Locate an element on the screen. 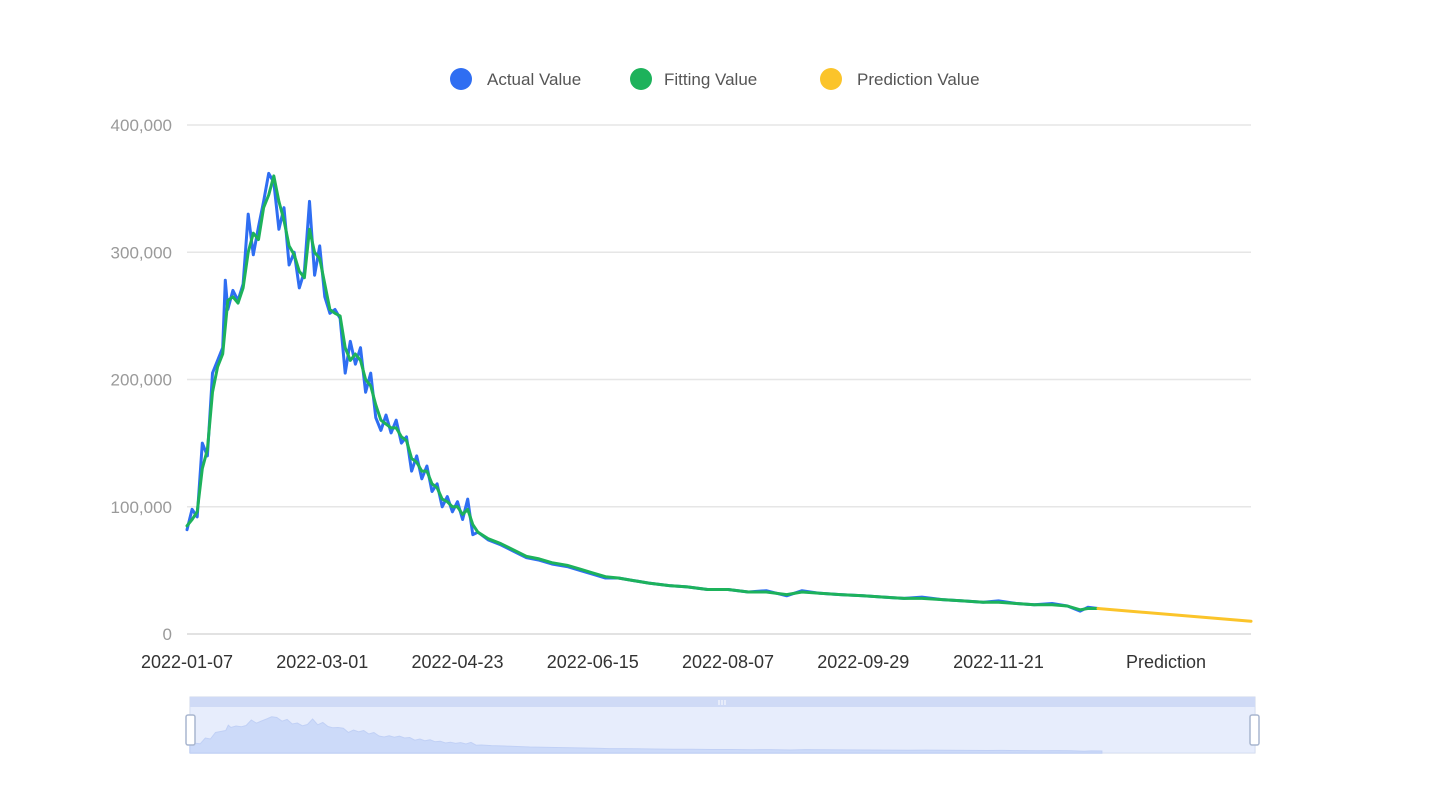 This screenshot has height=800, width=1429. y-tick-label: 300,000 is located at coordinates (141, 252).